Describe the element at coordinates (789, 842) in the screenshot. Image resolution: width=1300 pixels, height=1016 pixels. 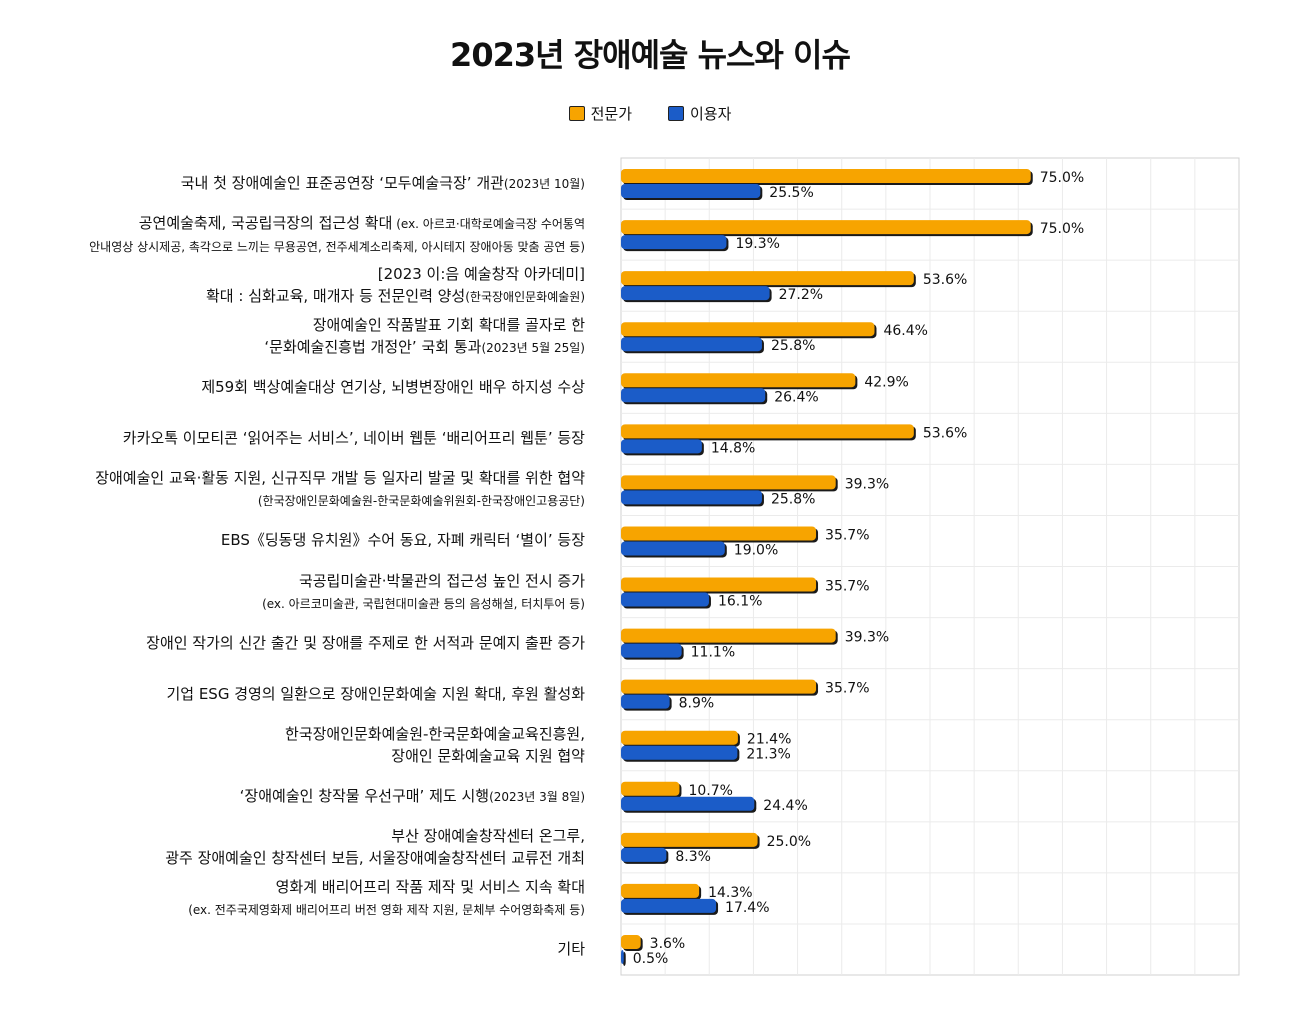
I see `value-label-expert: 25.0%` at that location.